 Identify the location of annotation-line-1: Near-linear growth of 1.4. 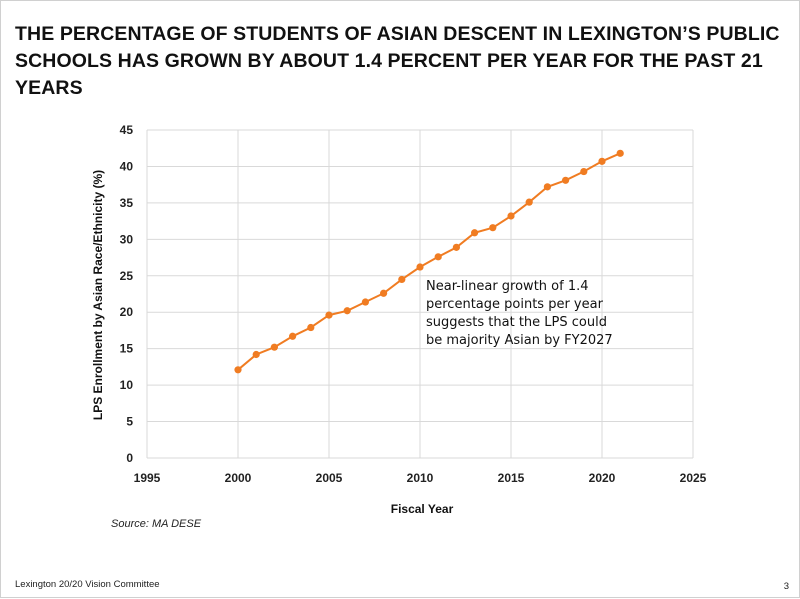
(507, 286).